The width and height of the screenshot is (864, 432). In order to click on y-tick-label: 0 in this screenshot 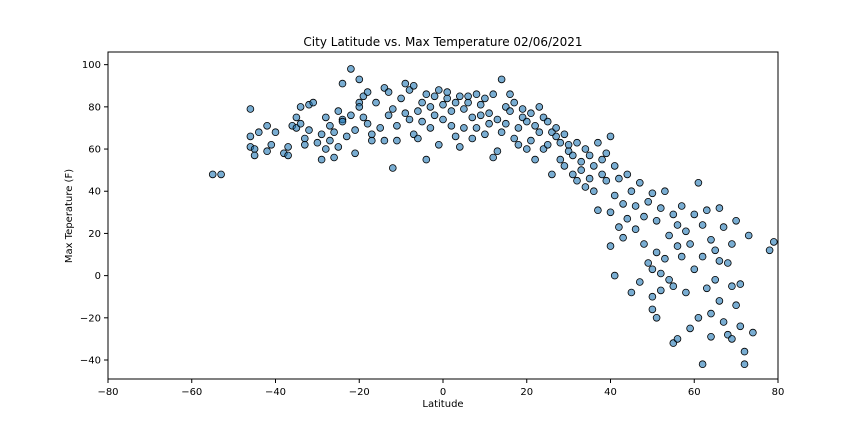, I will do `click(98, 276)`.